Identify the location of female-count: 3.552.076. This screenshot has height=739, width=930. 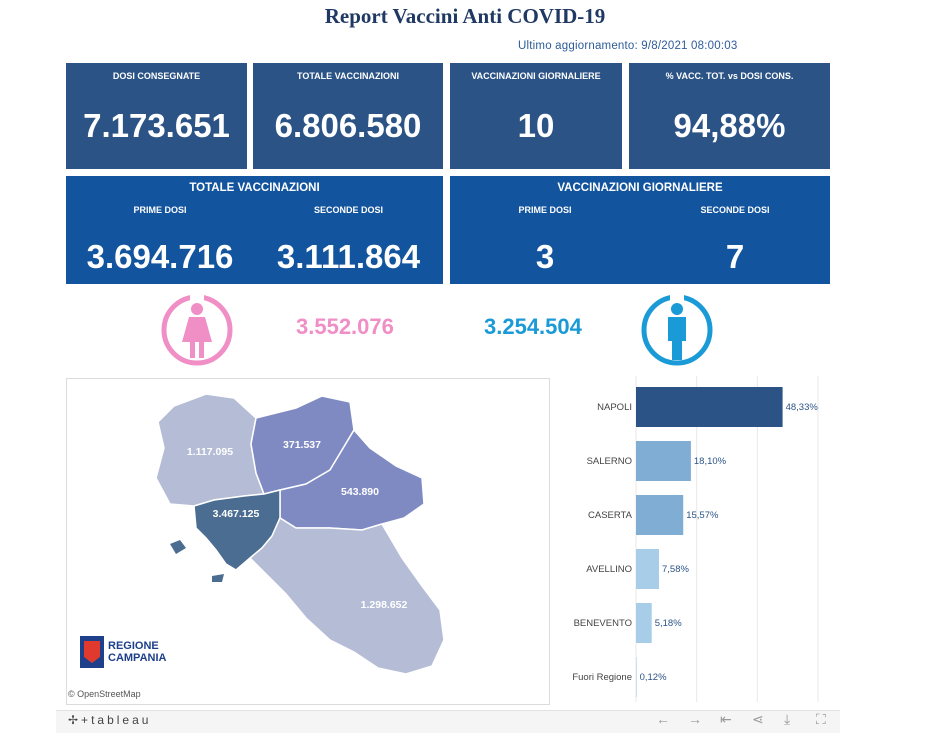
(345, 326).